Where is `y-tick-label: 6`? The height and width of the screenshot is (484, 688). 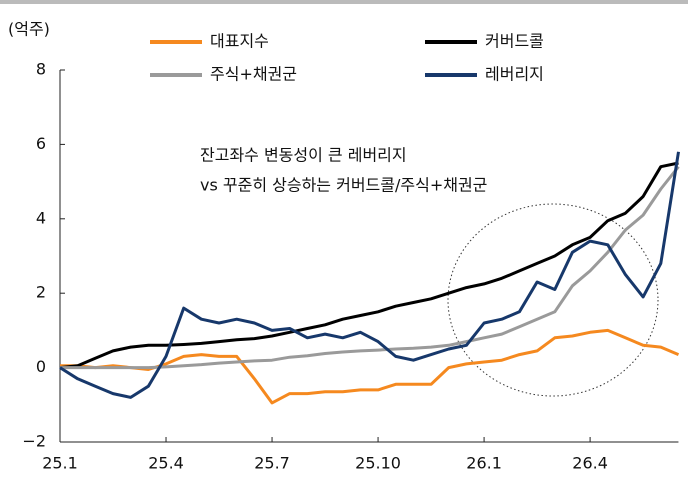
y-tick-label: 6 is located at coordinates (41, 143).